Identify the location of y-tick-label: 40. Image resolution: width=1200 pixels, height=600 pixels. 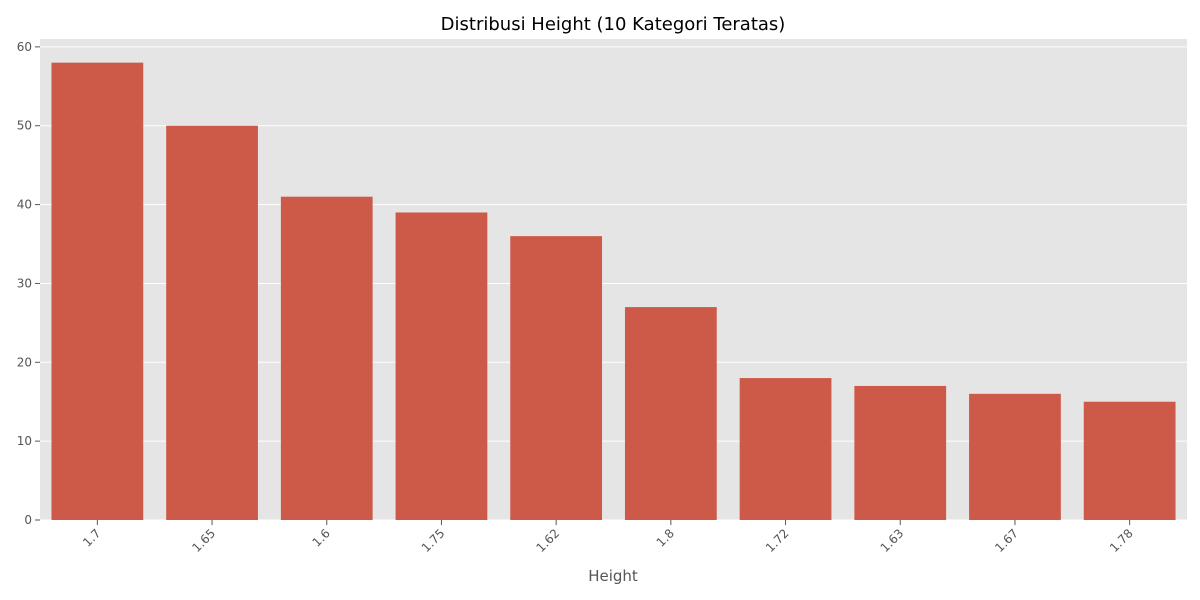
(24, 205).